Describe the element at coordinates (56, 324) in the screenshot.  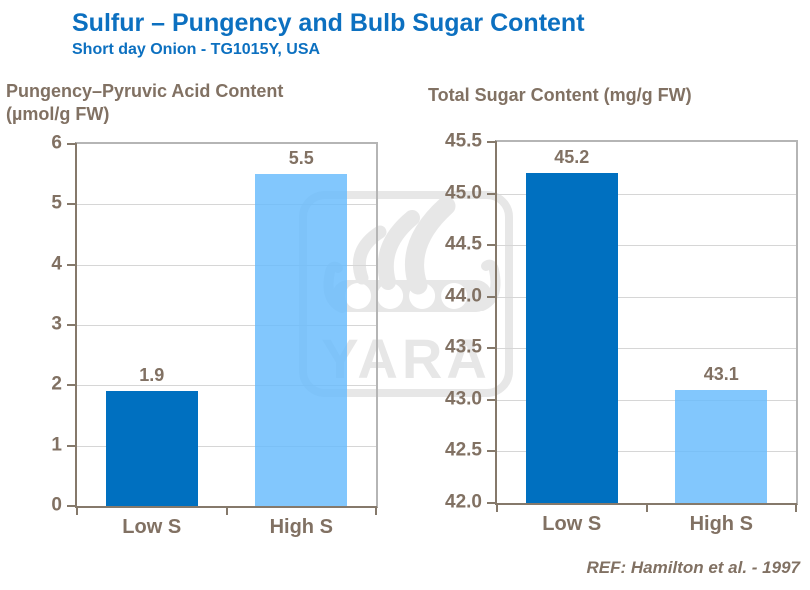
I see `y-axis-tick-label: 3` at that location.